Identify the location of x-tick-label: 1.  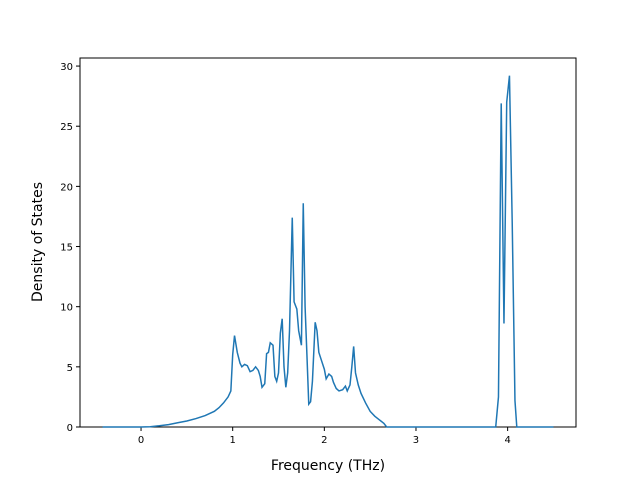
(232, 440).